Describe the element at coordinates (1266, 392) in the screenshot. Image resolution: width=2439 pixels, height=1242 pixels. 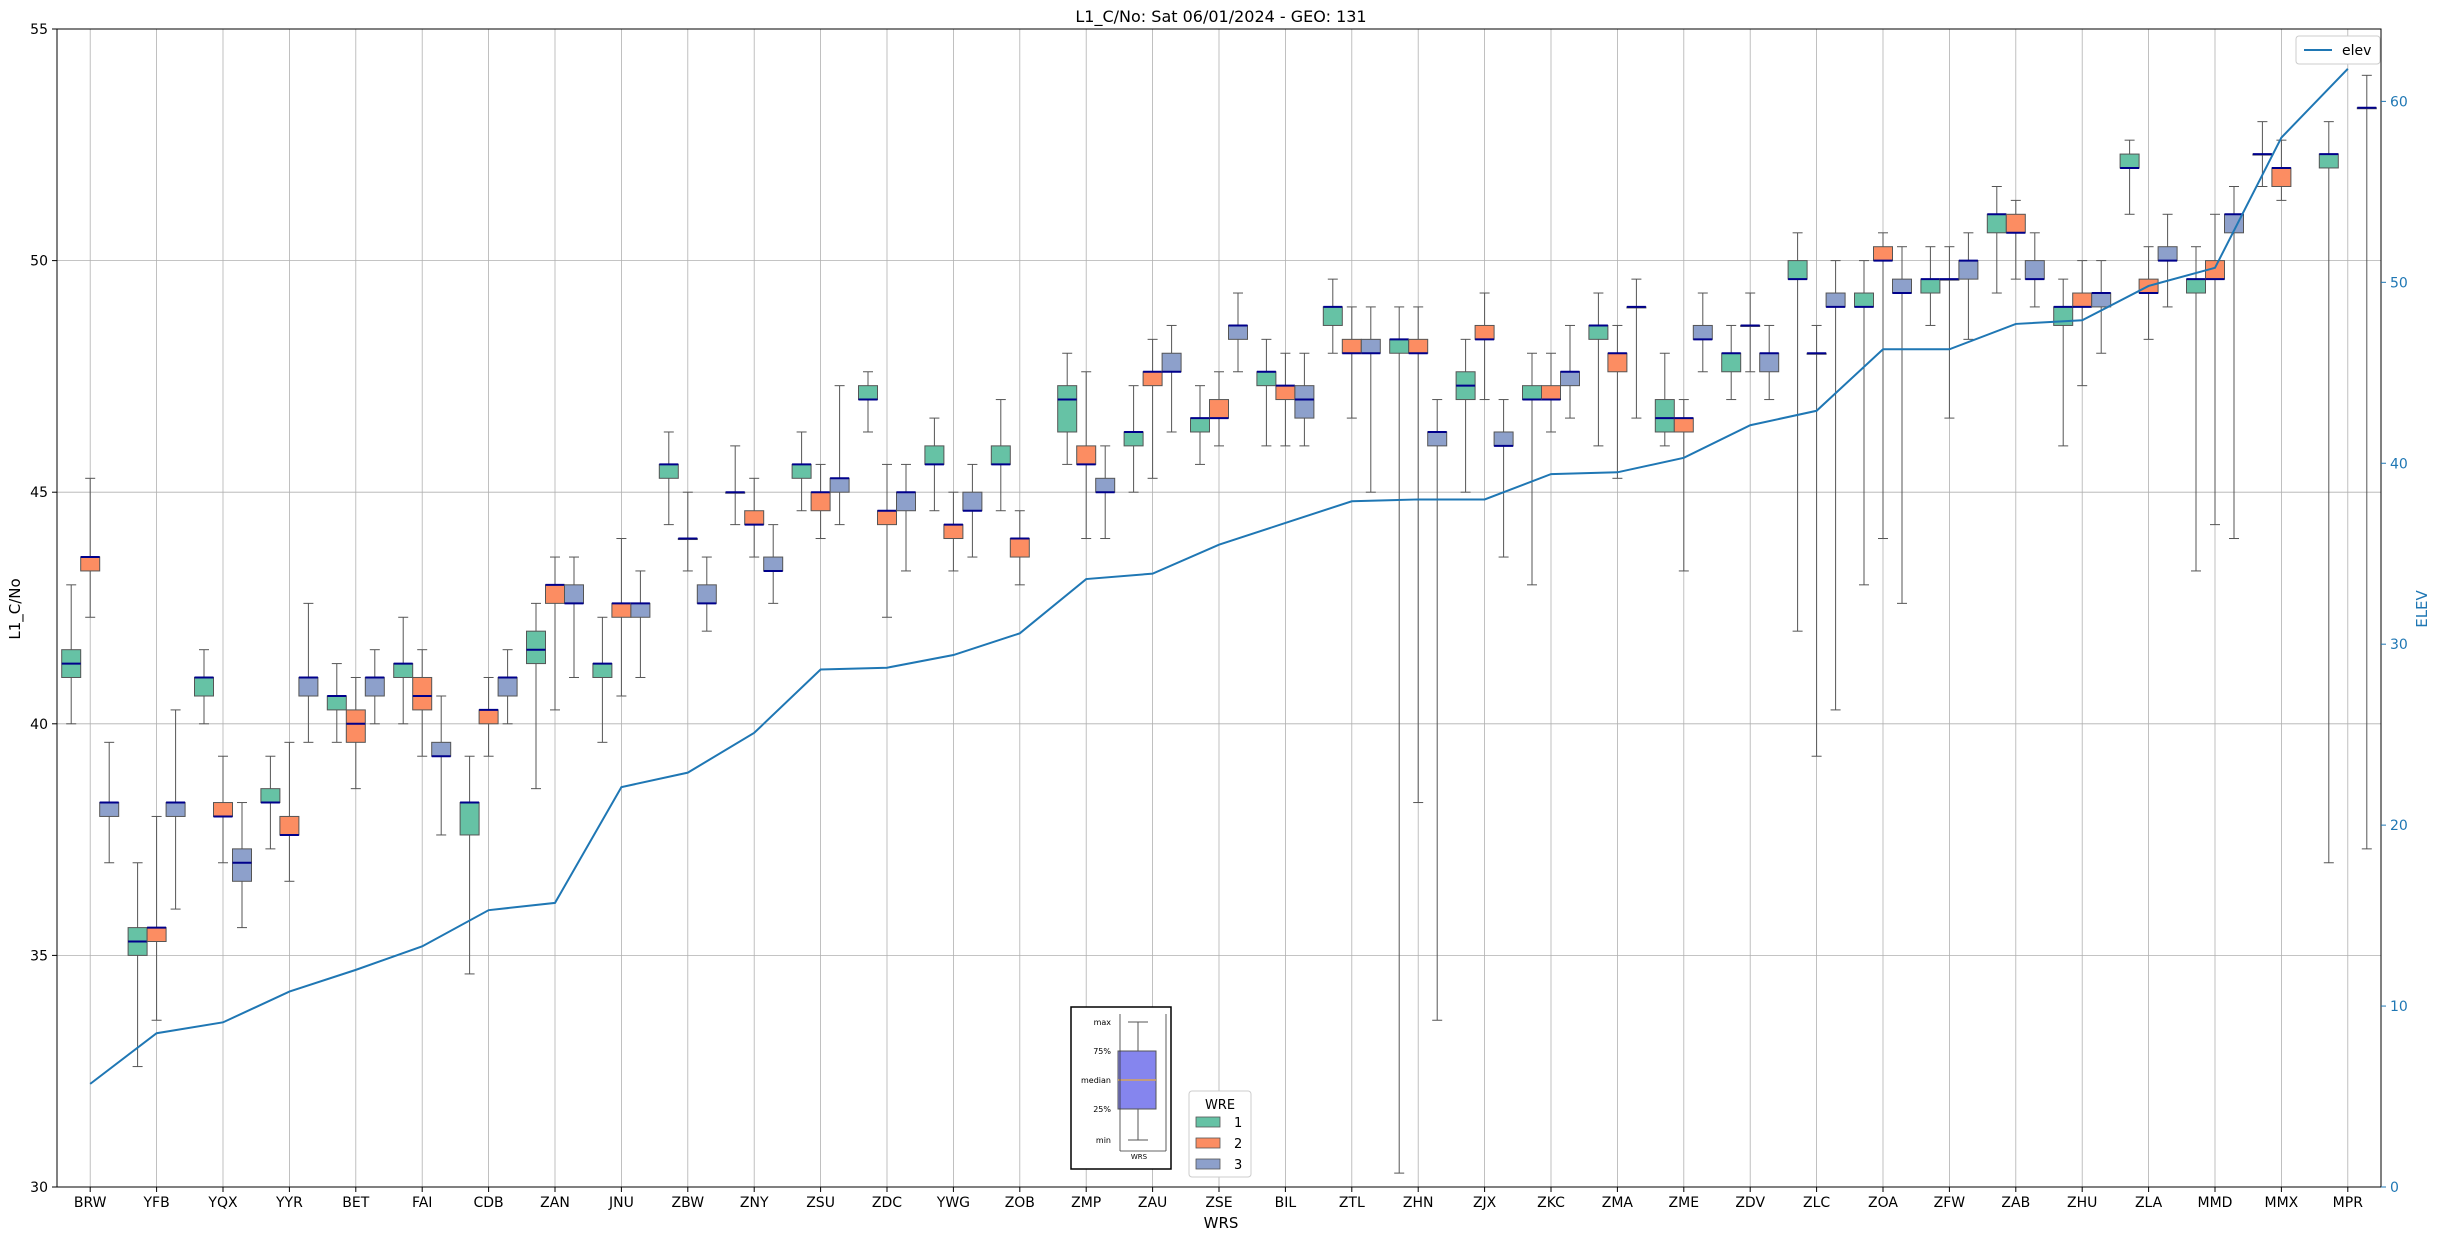
I see `box-bil-wre1` at that location.